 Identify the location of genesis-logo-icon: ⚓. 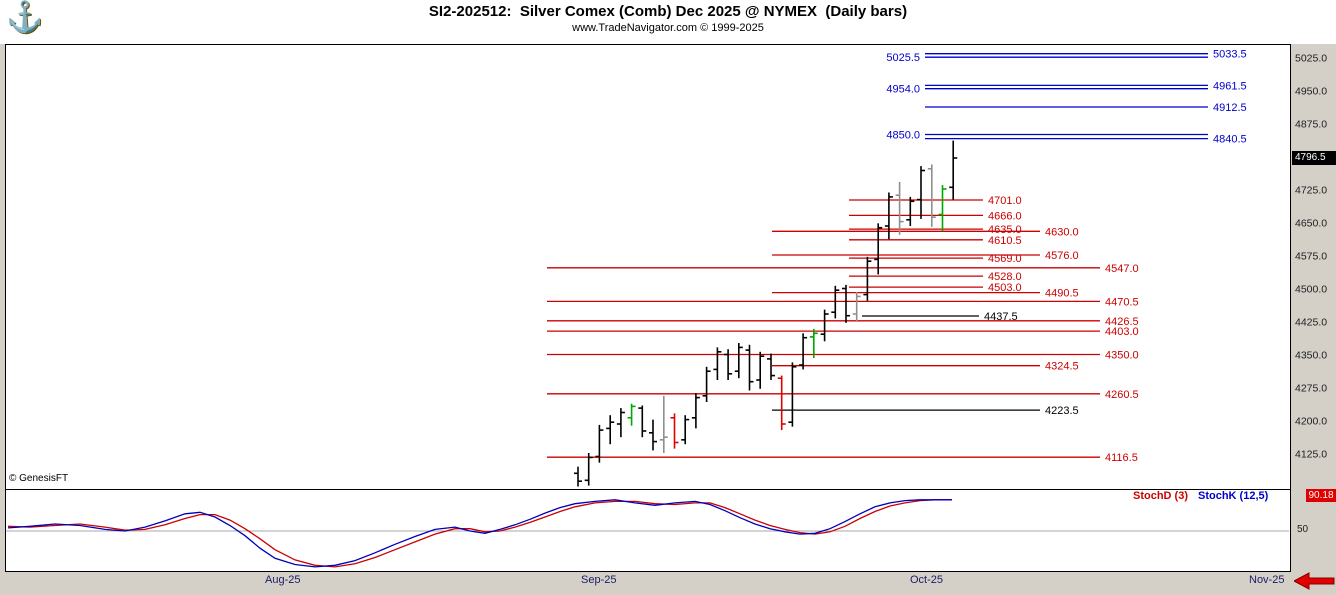
(25, 17).